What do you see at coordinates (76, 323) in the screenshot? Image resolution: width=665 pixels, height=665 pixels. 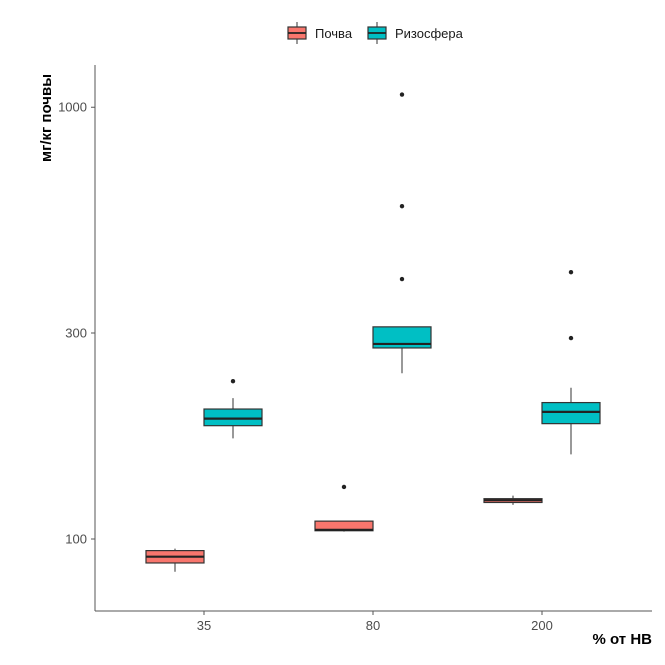 I see `y-ticks: 100 300 1000` at bounding box center [76, 323].